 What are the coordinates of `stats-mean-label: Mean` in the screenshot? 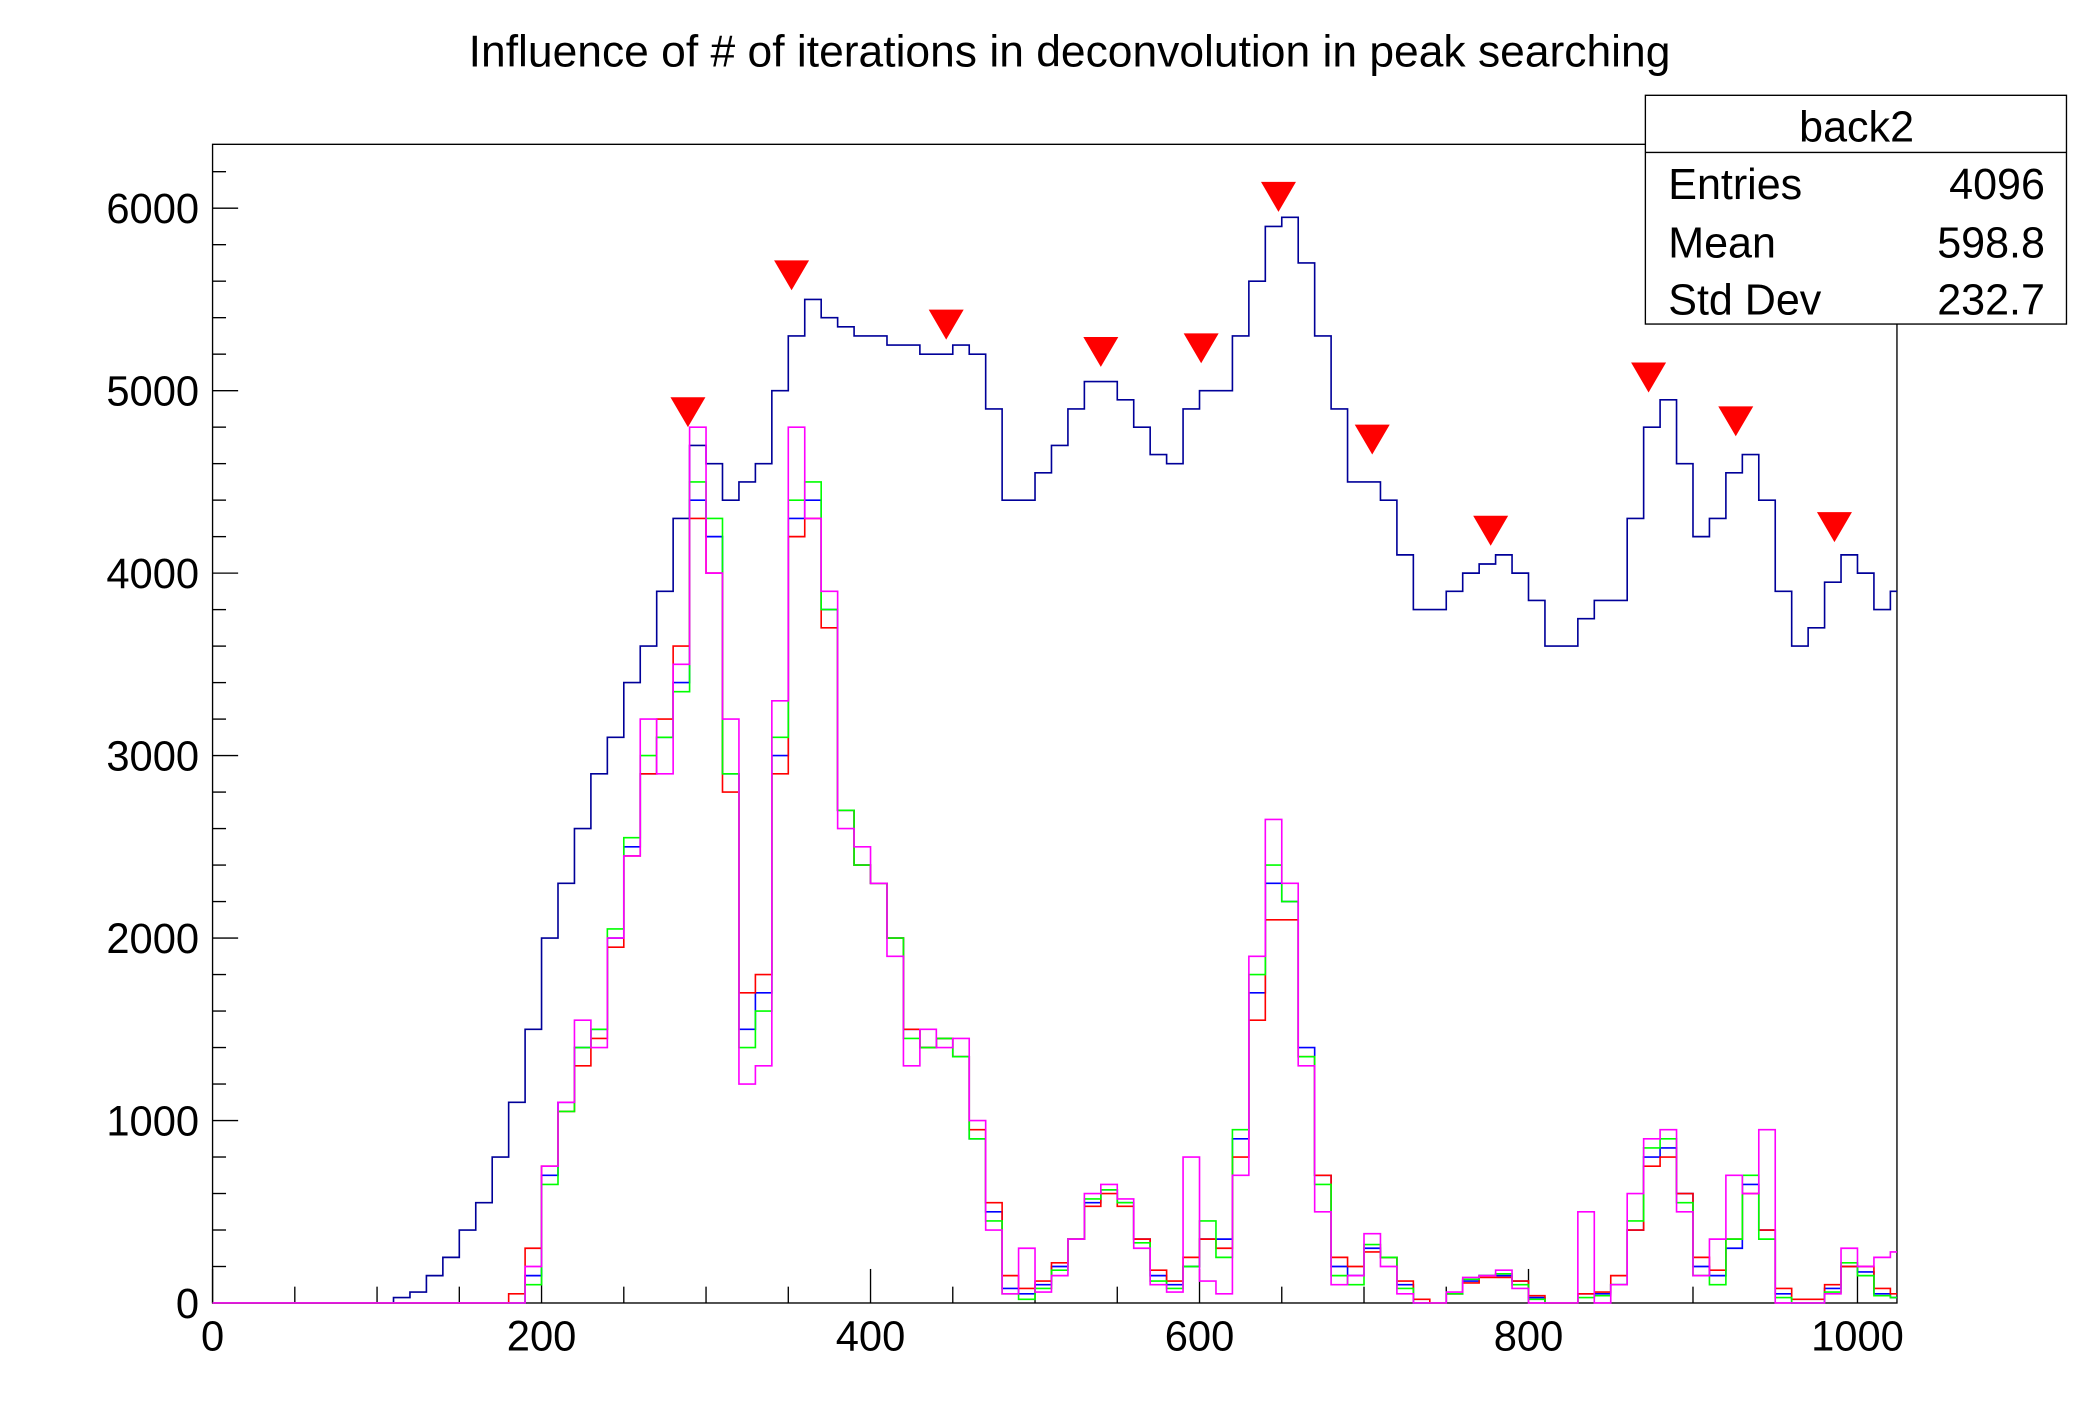 It's located at (1722, 243).